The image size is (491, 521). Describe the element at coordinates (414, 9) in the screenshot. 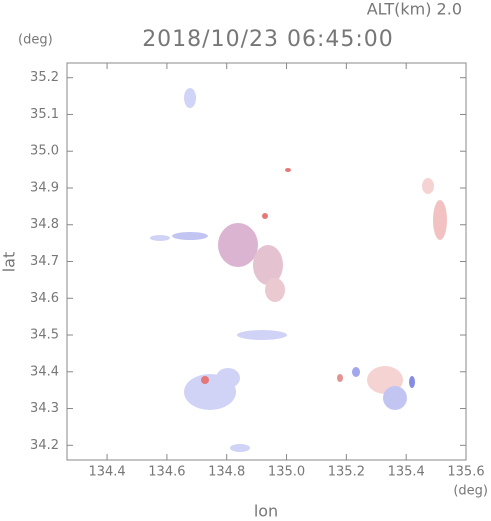

I see `altitude-label: ALT(km) 2.0` at that location.